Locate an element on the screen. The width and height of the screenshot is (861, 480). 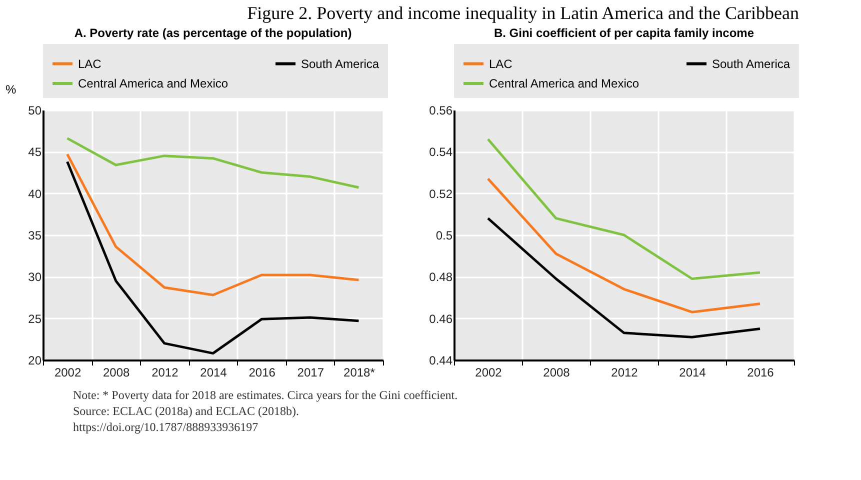
y-tick-label: 25 is located at coordinates (35, 319).